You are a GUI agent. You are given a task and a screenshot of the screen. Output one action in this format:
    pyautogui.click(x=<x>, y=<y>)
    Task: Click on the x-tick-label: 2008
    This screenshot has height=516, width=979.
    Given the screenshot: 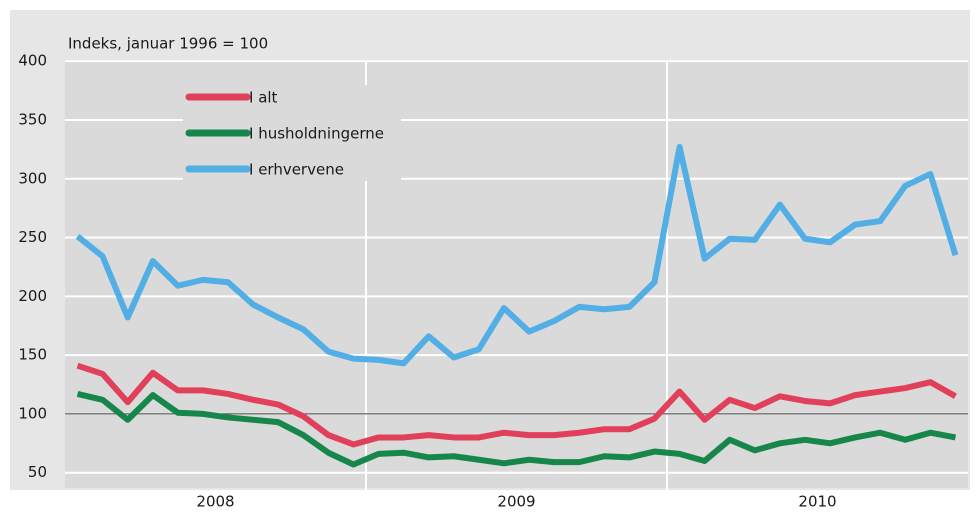 What is the action you would take?
    pyautogui.click(x=215, y=502)
    